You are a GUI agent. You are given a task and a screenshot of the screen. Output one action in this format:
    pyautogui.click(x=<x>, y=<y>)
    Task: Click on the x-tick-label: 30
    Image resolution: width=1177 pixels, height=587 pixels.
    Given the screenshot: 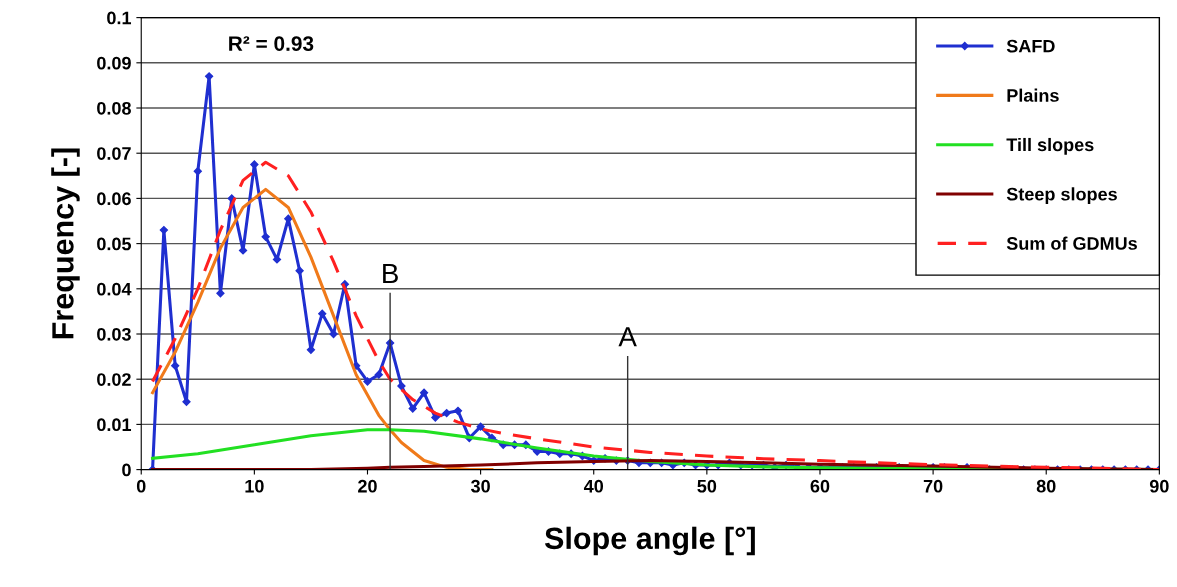 What is the action you would take?
    pyautogui.click(x=480, y=486)
    